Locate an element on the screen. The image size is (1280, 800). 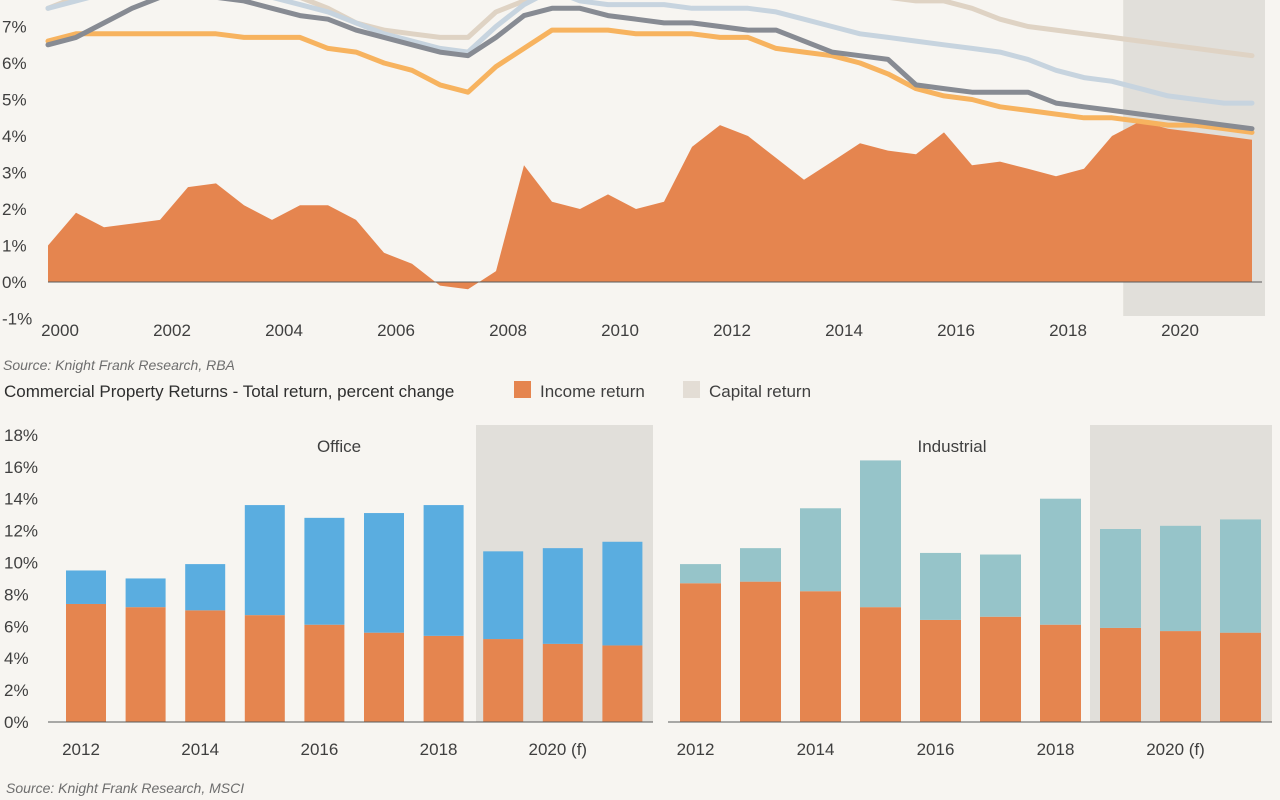
legend: Income return Capital return is located at coordinates (662, 391).